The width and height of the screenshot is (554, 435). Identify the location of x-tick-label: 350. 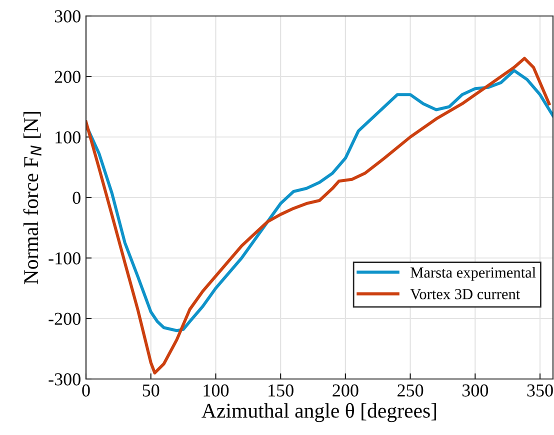
(540, 390).